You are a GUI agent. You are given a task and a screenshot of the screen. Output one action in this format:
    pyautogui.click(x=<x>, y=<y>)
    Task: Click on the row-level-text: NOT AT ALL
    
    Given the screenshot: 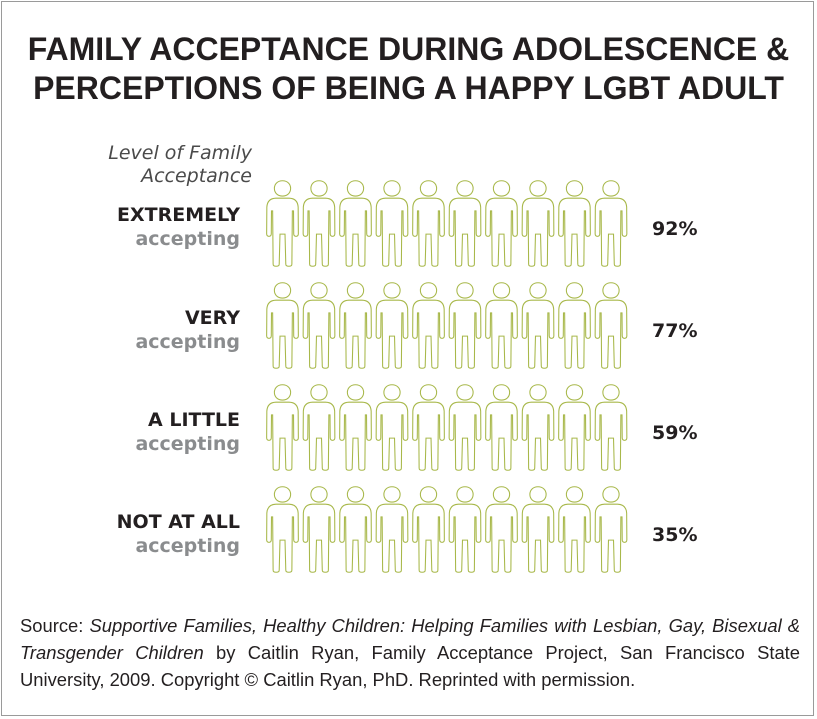 What is the action you would take?
    pyautogui.click(x=178, y=522)
    